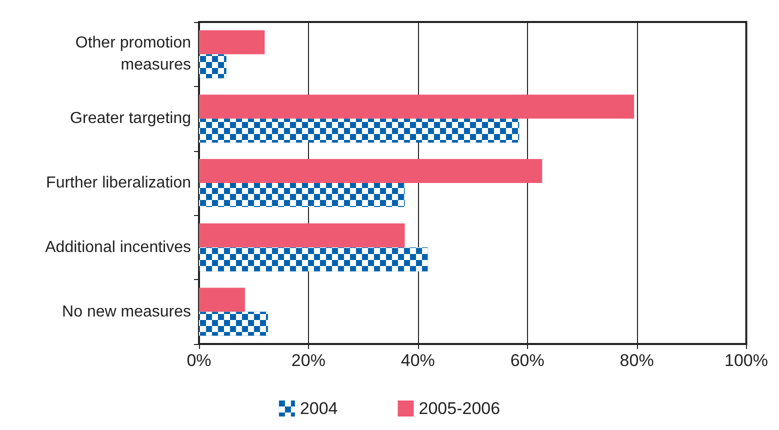 The height and width of the screenshot is (430, 779). Describe the element at coordinates (126, 311) in the screenshot. I see `y-tick-label: No new measures` at that location.